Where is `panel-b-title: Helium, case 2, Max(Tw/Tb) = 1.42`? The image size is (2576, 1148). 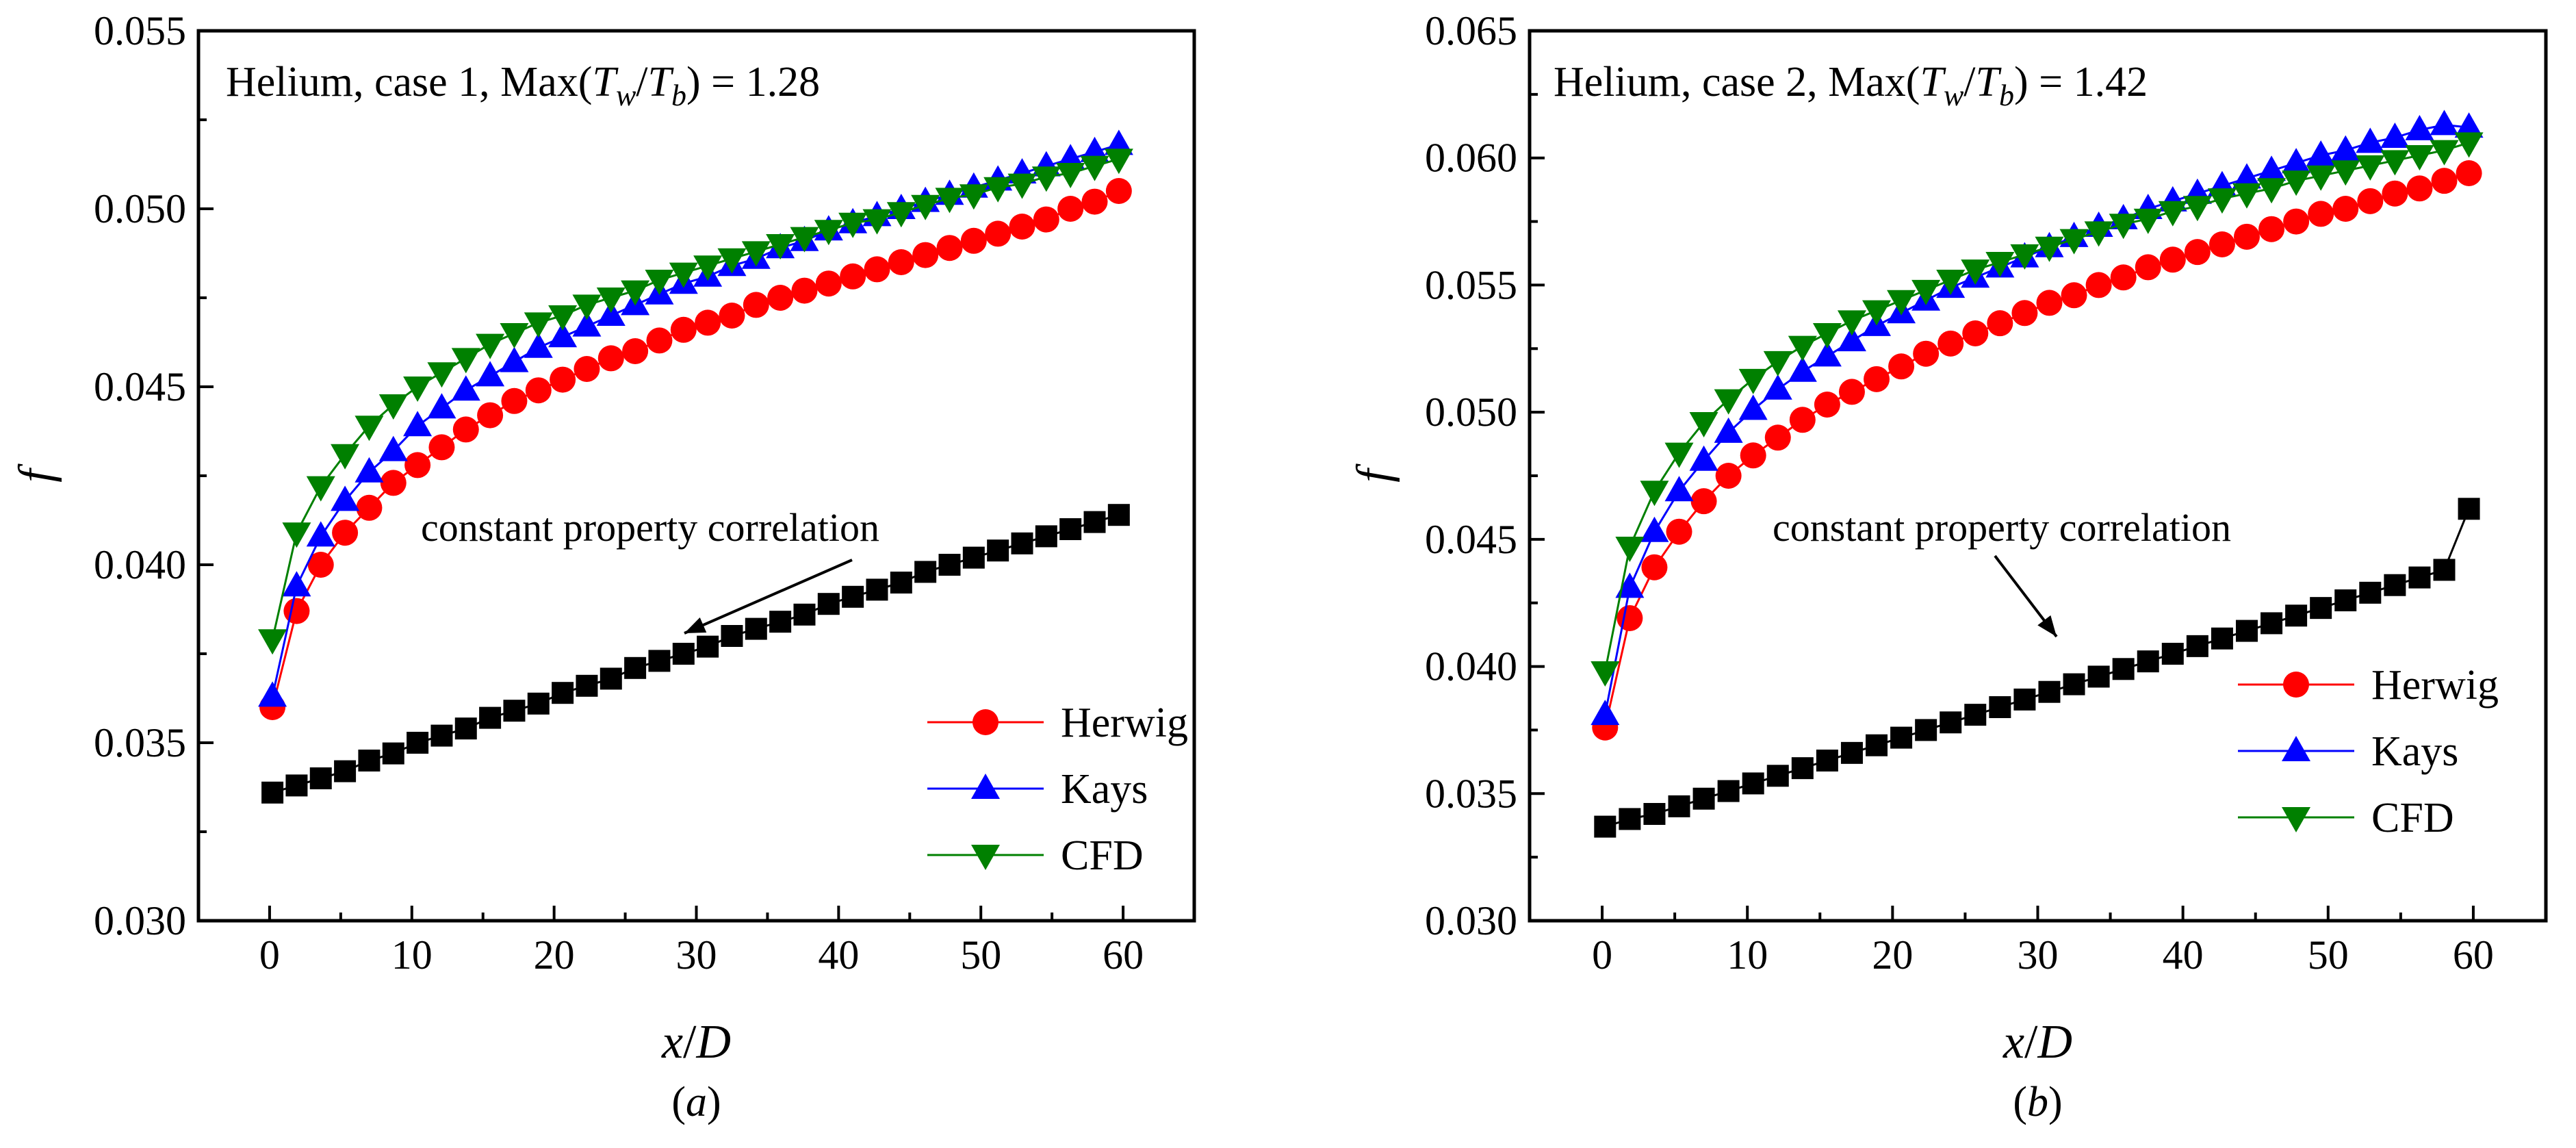
panel-b-title: Helium, case 2, Max(Tw/Tb) = 1.42 is located at coordinates (1851, 85).